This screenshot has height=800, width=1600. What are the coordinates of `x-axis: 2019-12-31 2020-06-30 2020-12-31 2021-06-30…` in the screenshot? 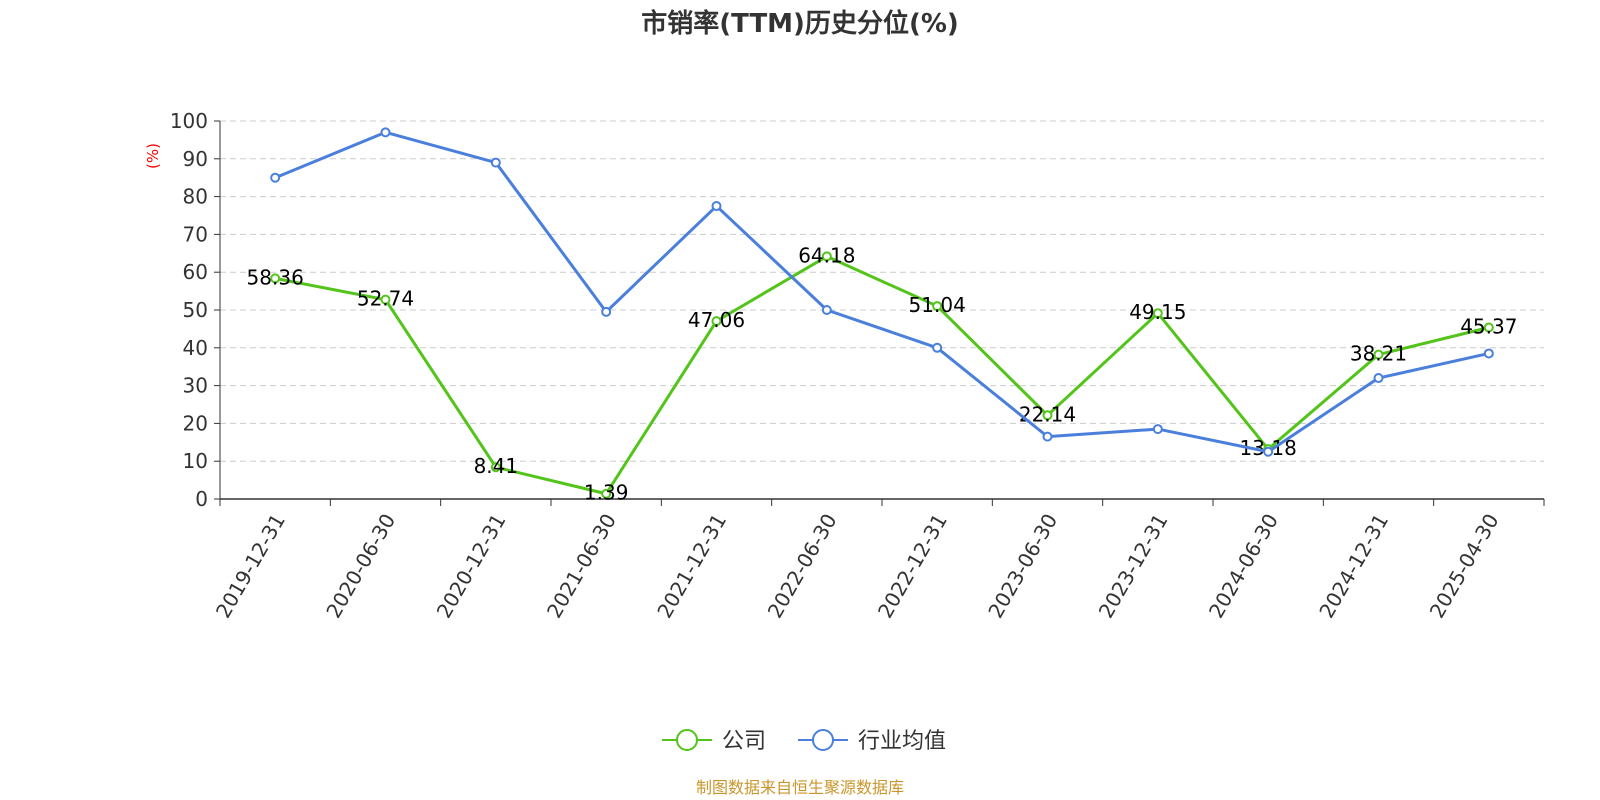 It's located at (878, 560).